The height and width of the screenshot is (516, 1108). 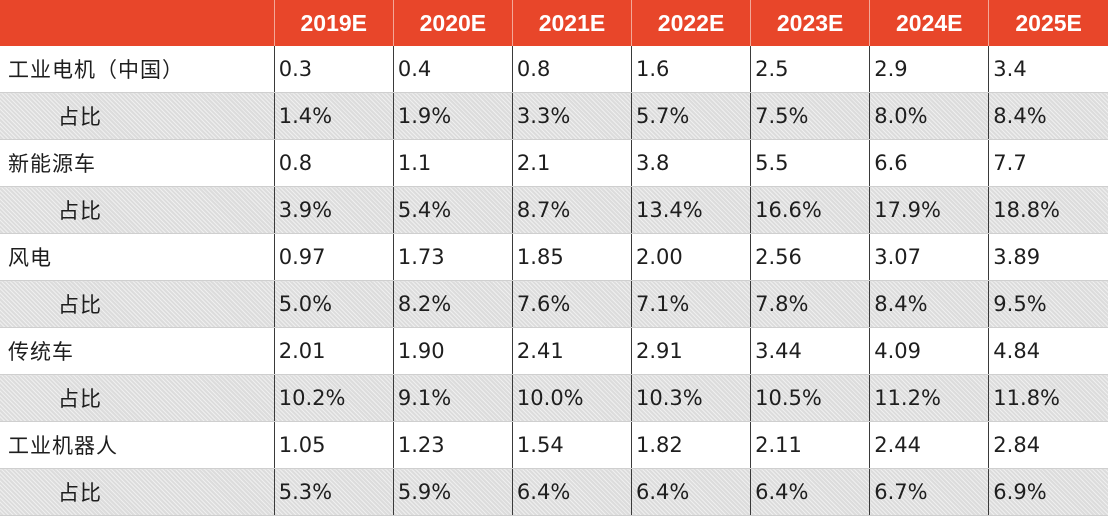 I want to click on table-cell-2020E: 8.2%, so click(x=452, y=304).